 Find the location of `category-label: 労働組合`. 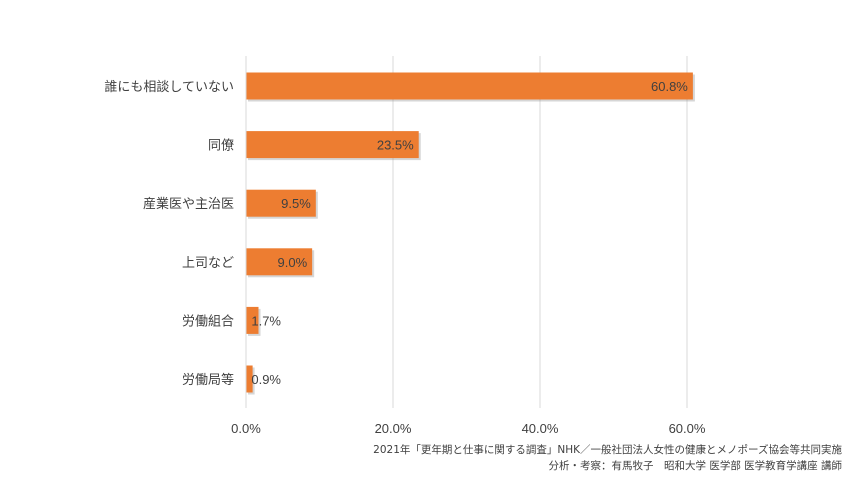

category-label: 労働組合 is located at coordinates (208, 321).